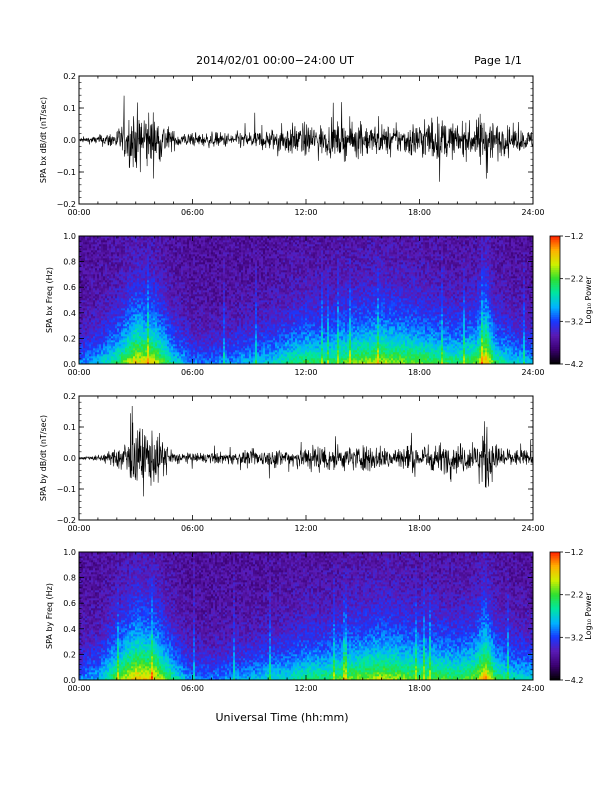  Describe the element at coordinates (192, 212) in the screenshot. I see `panel-1-x-tick-label: 06:00` at that location.